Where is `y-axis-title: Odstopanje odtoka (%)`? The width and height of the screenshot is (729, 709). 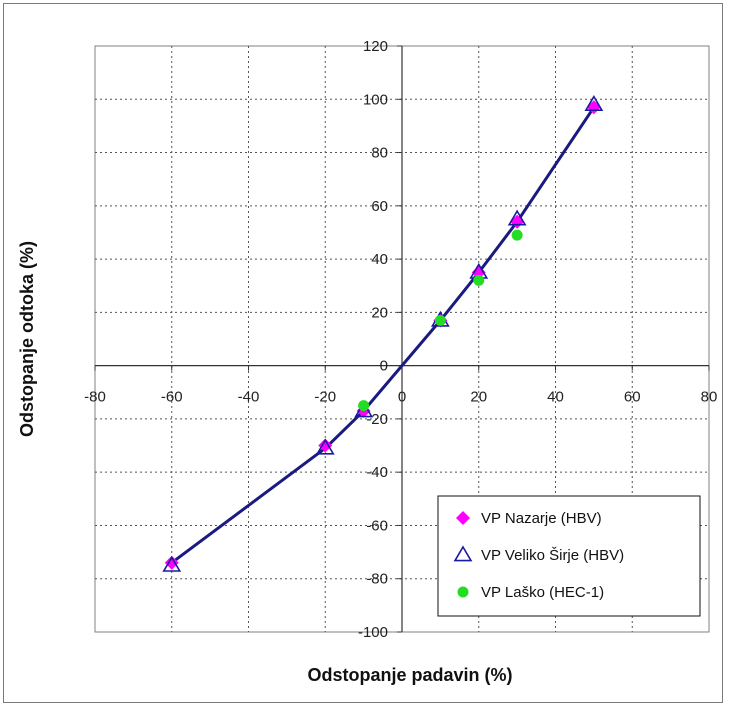 y-axis-title: Odstopanje odtoka (%) is located at coordinates (27, 339).